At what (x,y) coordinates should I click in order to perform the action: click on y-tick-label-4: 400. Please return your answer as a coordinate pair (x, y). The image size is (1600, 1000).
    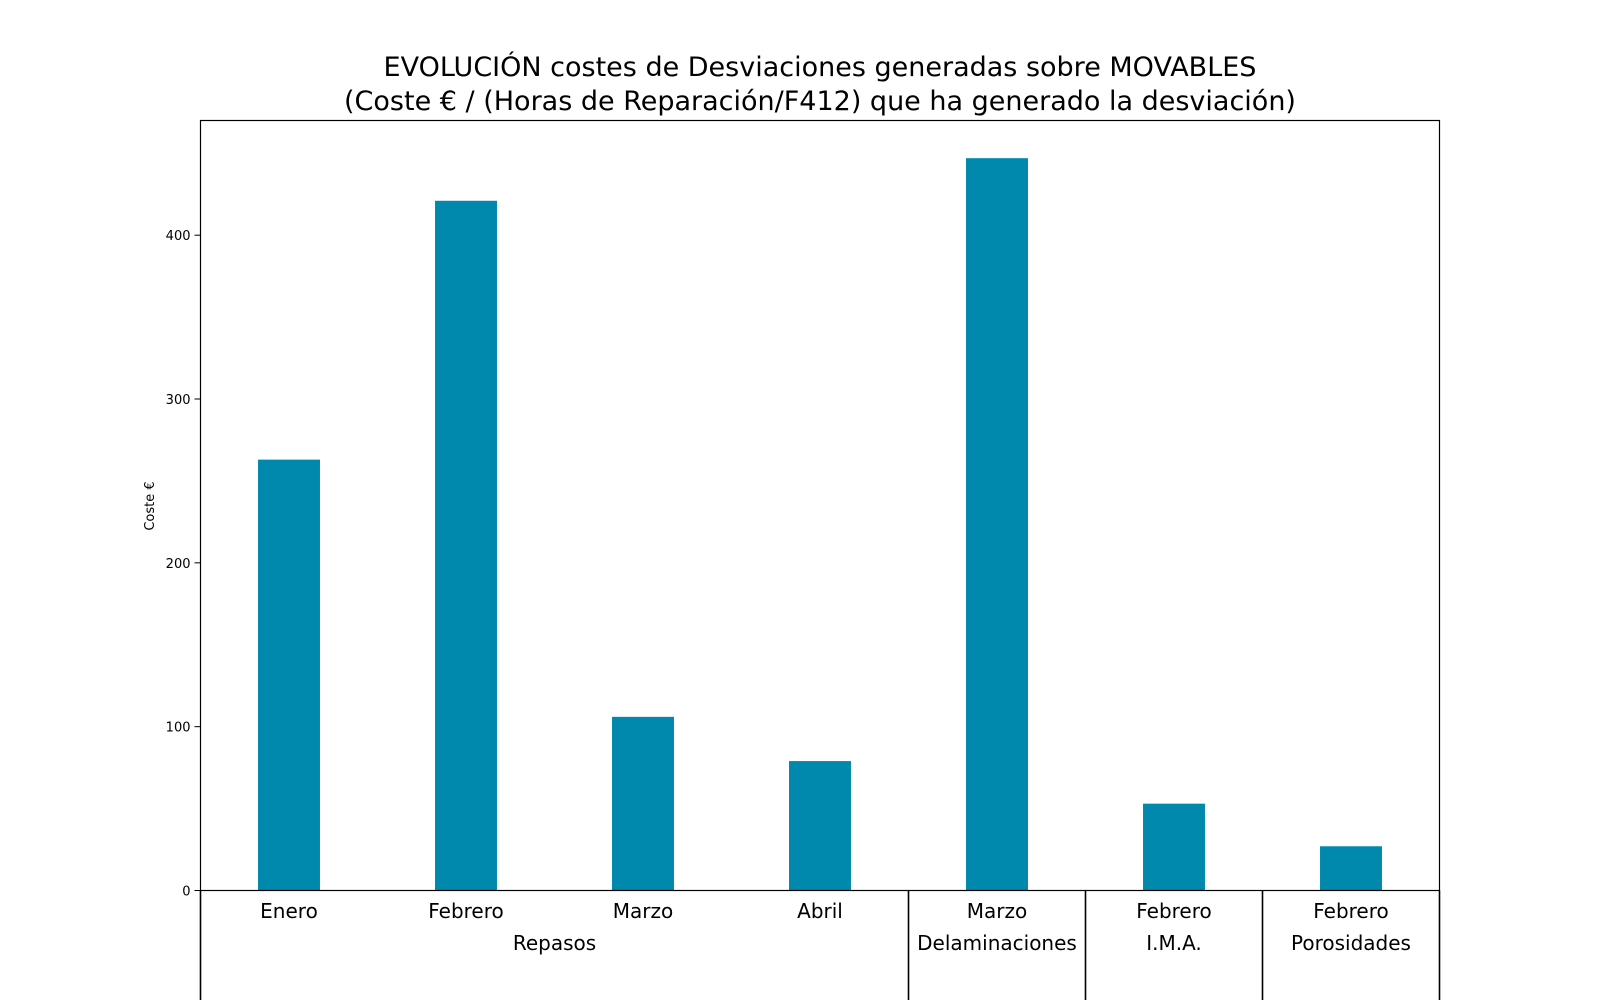
    Looking at the image, I should click on (178, 236).